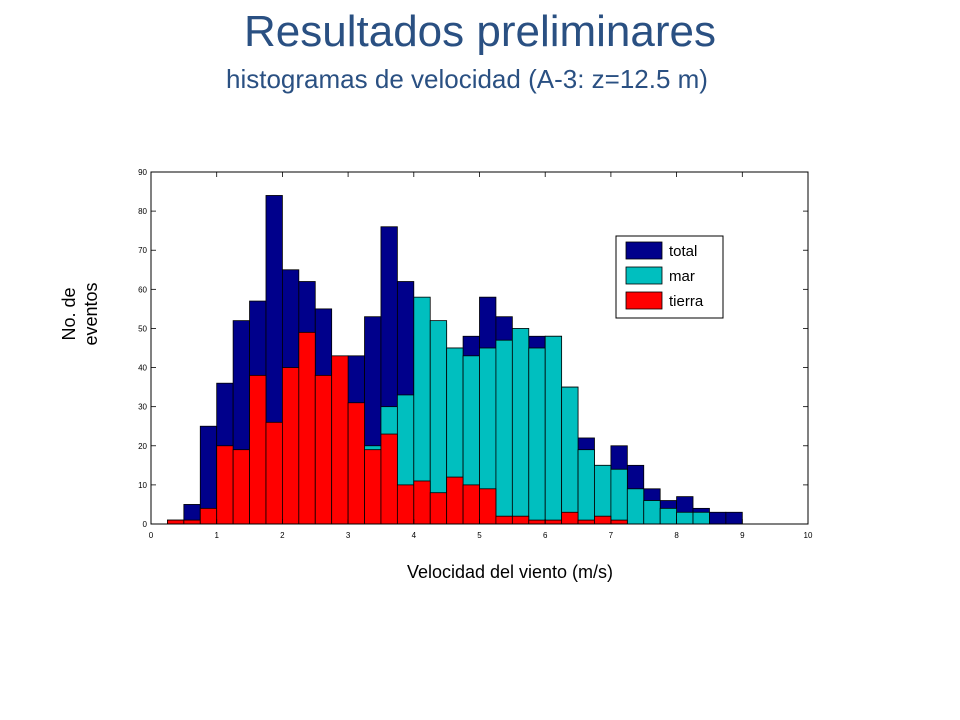 The height and width of the screenshot is (720, 960). Describe the element at coordinates (611, 535) in the screenshot. I see `x-tick-label: 7` at that location.